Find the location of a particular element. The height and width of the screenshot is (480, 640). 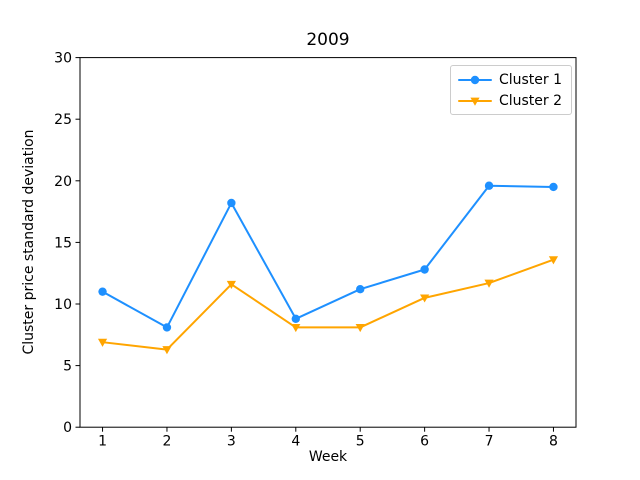

y-axis-label: Cluster price standard deviation is located at coordinates (29, 242).